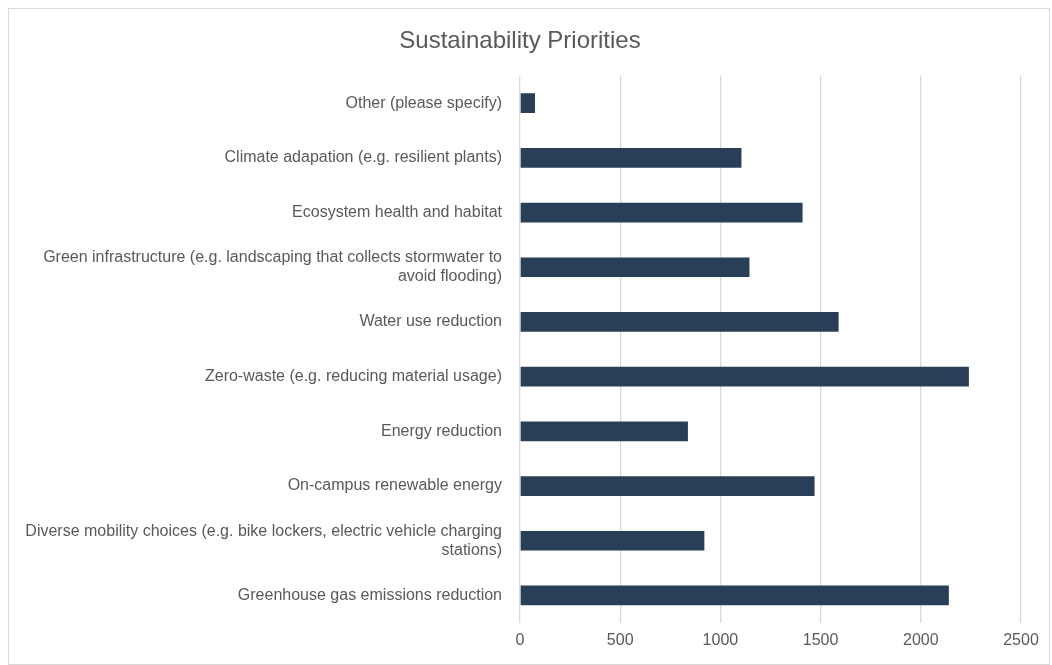 The height and width of the screenshot is (665, 1052). I want to click on y-tick-label: Other (please specify), so click(423, 102).